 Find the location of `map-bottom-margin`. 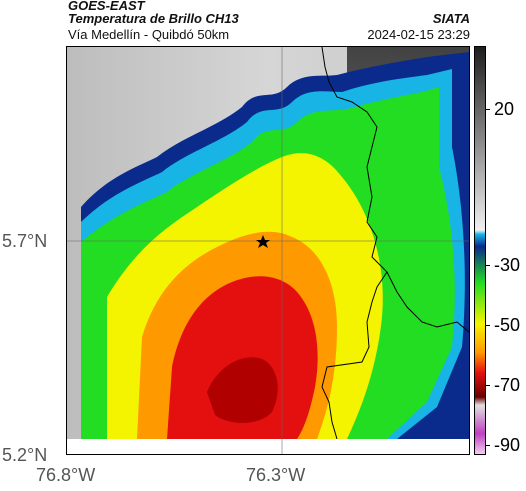

map-bottom-margin is located at coordinates (268, 446).